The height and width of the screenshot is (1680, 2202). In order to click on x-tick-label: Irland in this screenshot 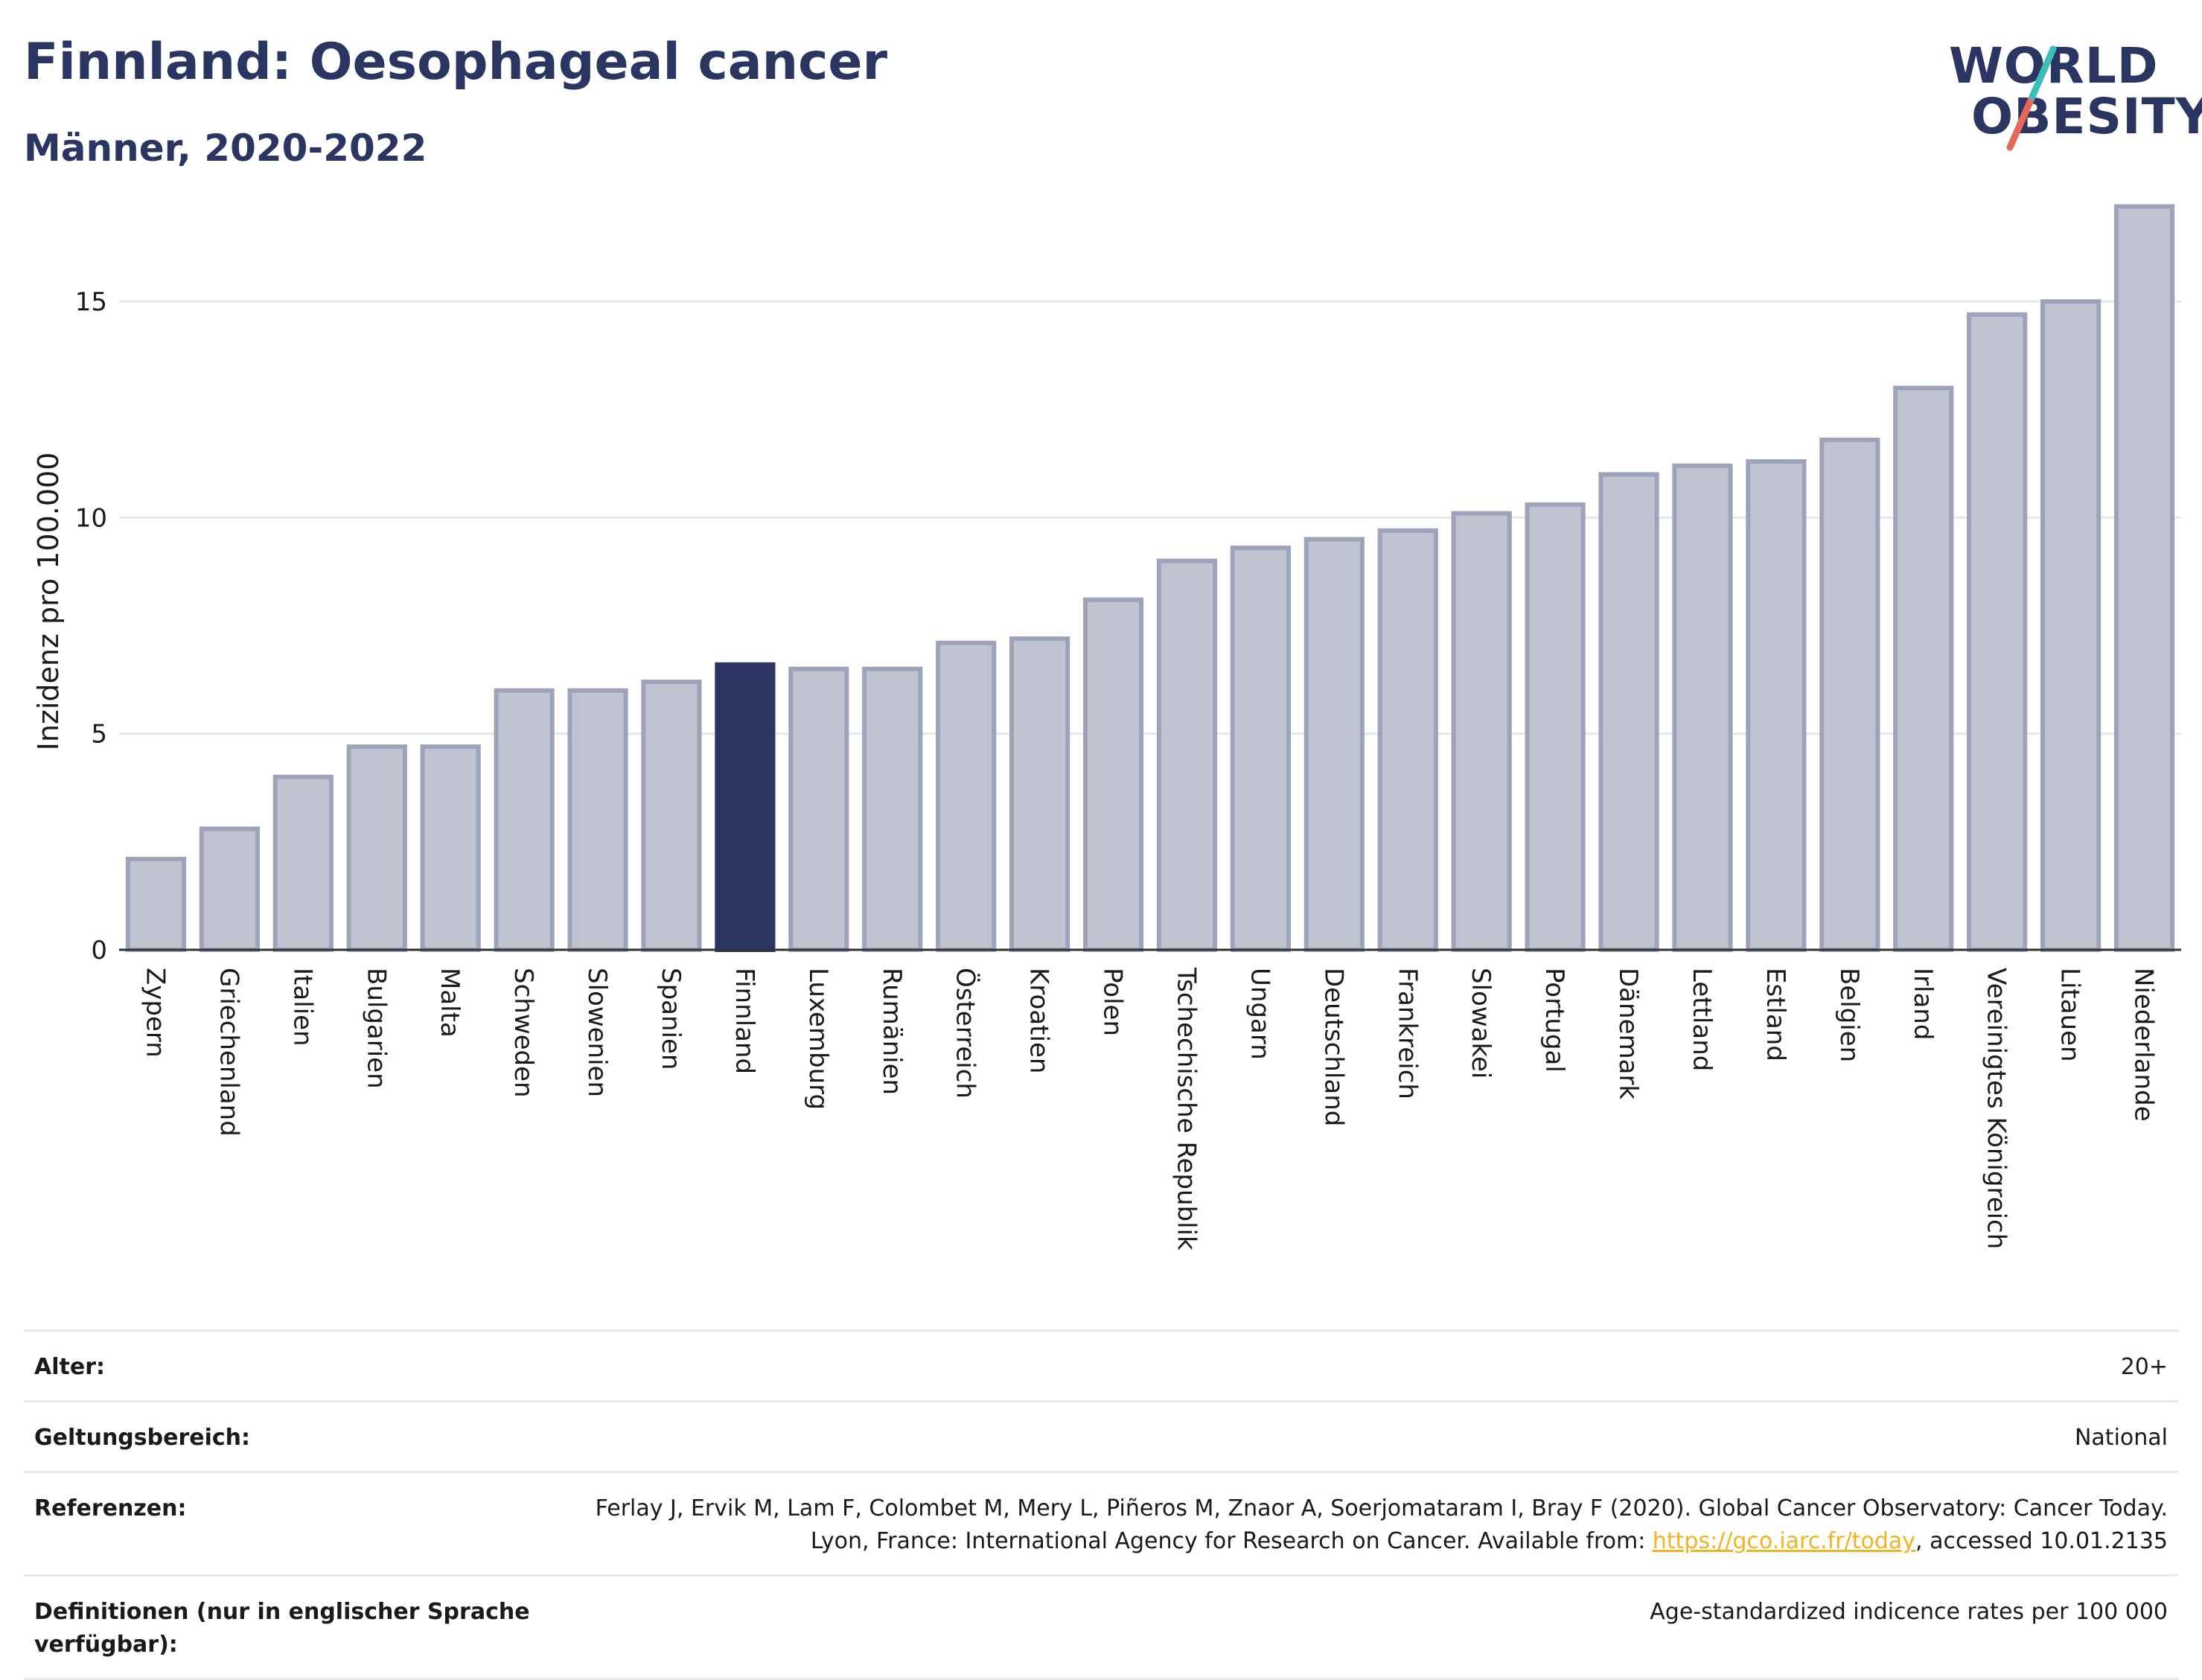, I will do `click(1923, 1004)`.